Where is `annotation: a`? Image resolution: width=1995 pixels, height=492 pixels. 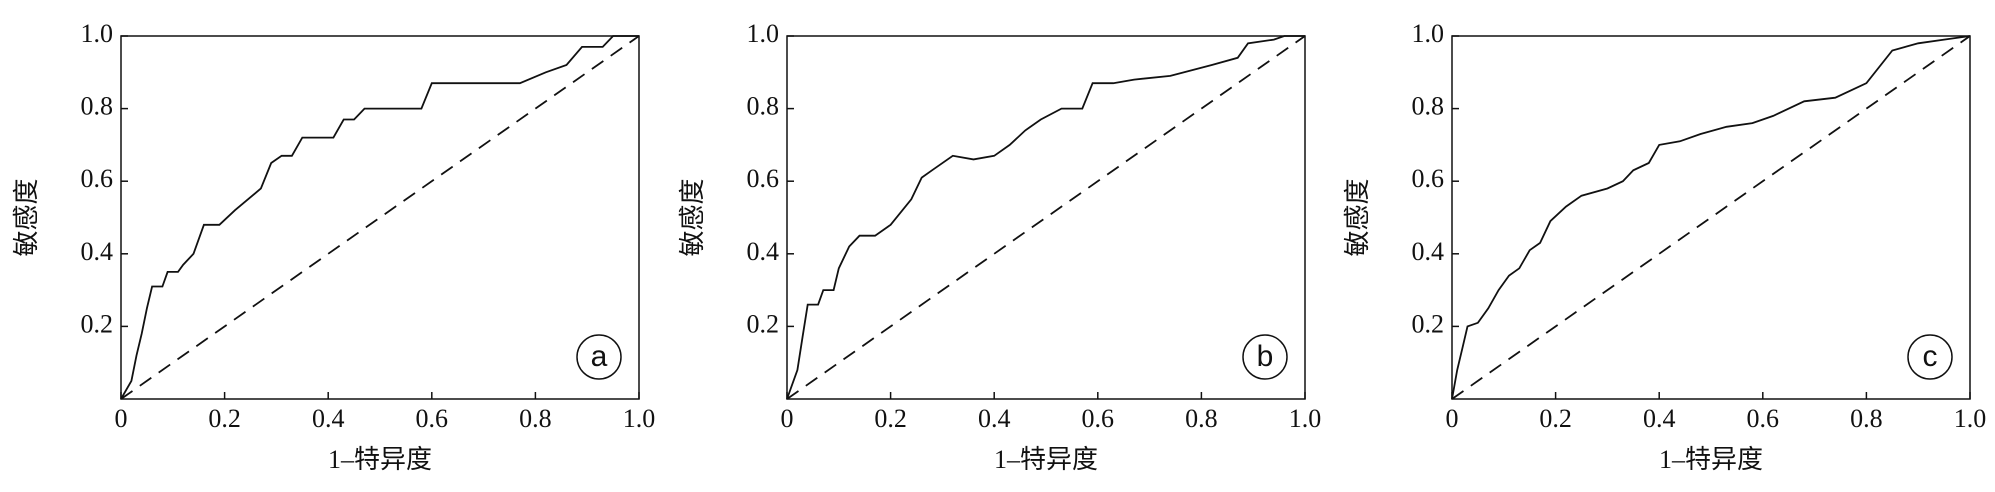
annotation: a is located at coordinates (599, 356).